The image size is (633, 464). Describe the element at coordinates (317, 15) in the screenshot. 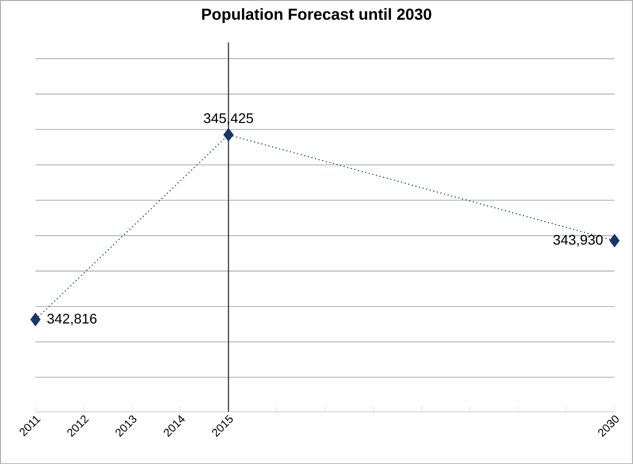

I see `chart-title: Population Forecast until 2030` at that location.